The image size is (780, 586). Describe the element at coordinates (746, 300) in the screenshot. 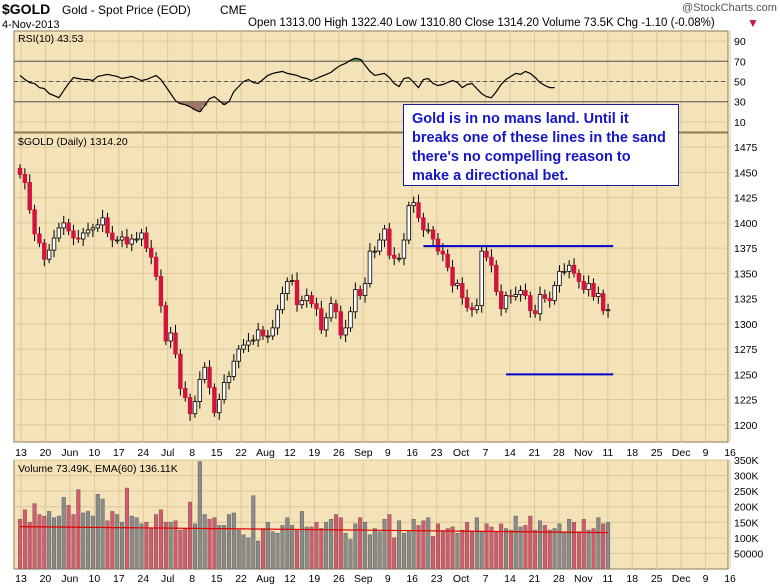

I see `price-tick-label: 1325` at that location.